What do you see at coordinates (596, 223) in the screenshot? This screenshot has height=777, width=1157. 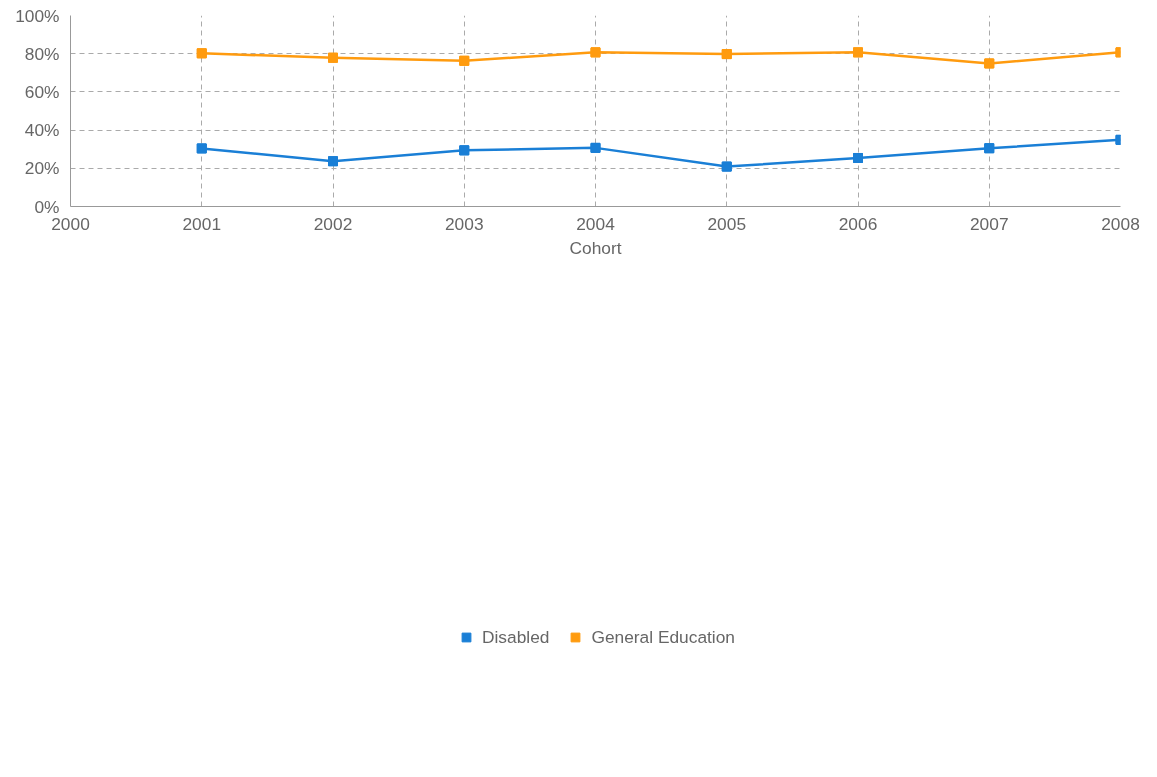 I see `x-tick-label: 2004` at bounding box center [596, 223].